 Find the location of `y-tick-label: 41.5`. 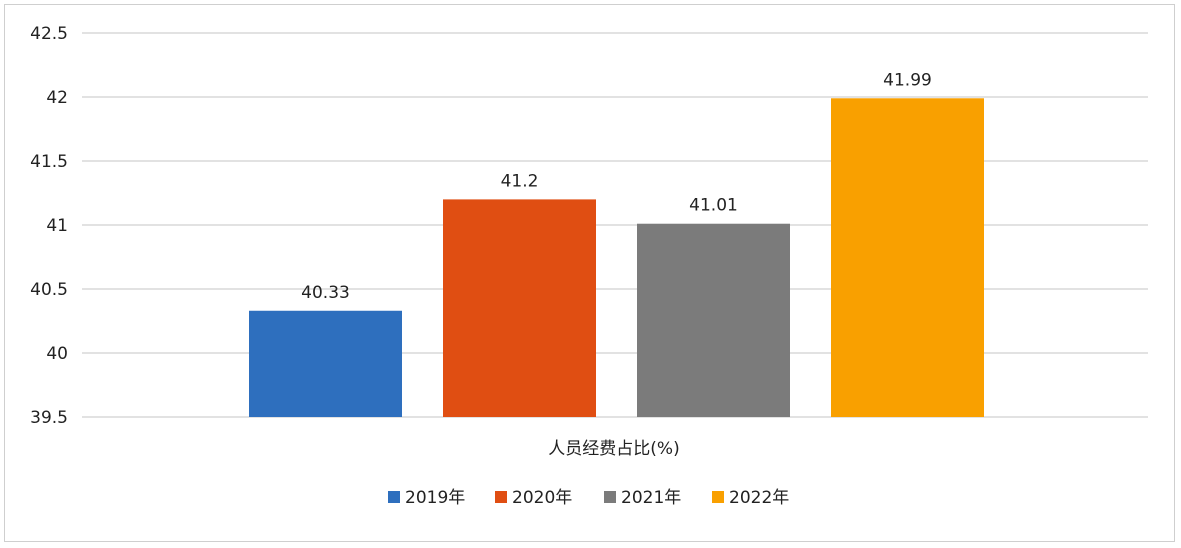

y-tick-label: 41.5 is located at coordinates (49, 162).